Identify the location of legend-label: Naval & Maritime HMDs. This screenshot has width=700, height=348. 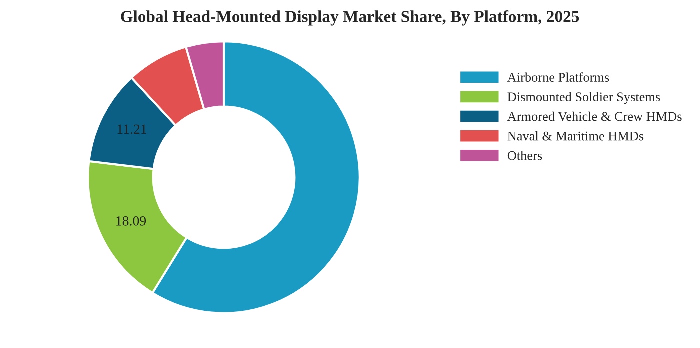
(576, 136).